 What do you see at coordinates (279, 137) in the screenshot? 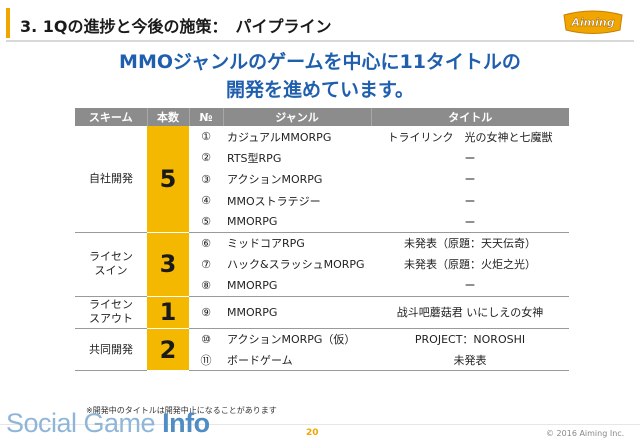
I see `genre-cell: カジュアルMMORPG` at bounding box center [279, 137].